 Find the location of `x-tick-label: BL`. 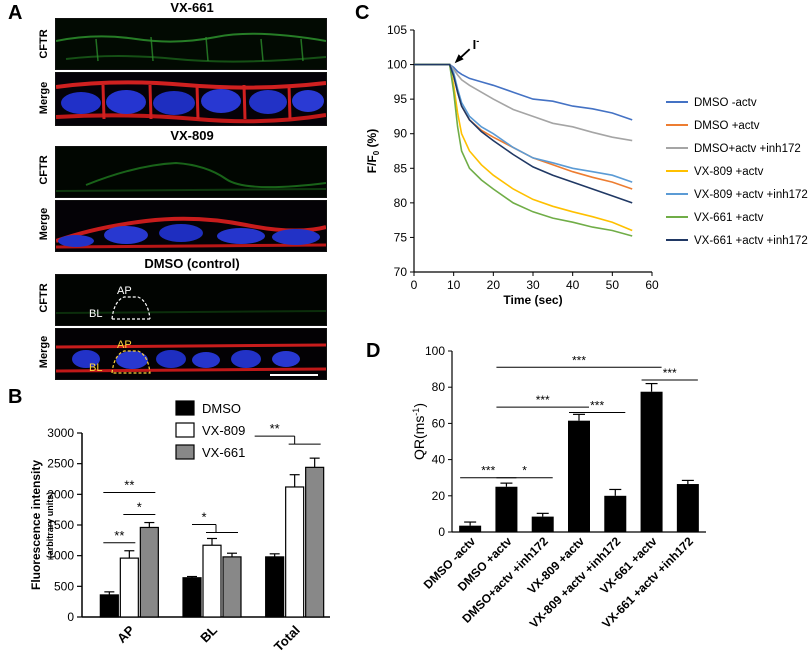

x-tick-label: BL is located at coordinates (208, 633).